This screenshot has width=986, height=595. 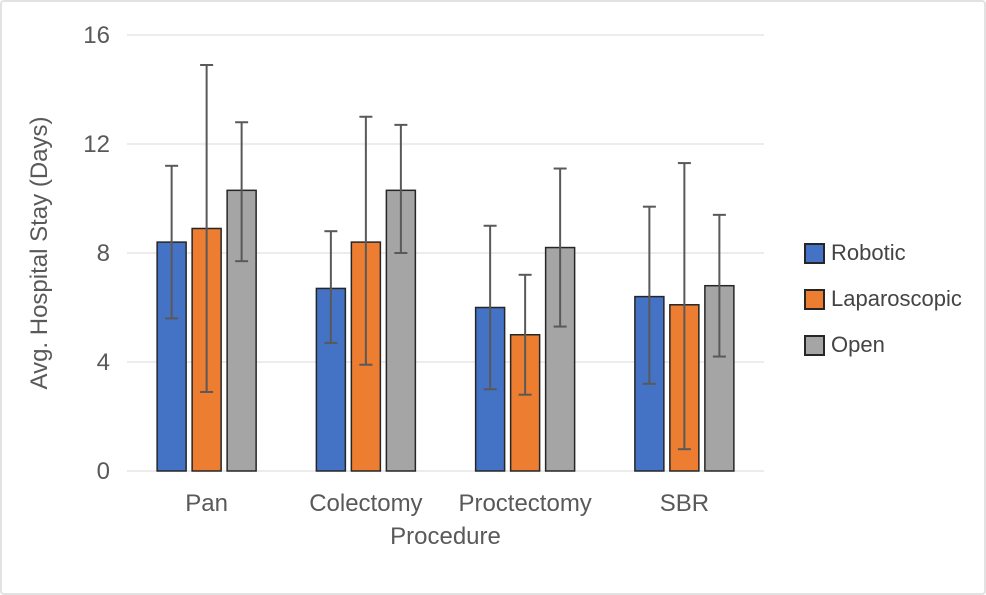 I want to click on y-tick-label: 12, so click(x=96, y=144).